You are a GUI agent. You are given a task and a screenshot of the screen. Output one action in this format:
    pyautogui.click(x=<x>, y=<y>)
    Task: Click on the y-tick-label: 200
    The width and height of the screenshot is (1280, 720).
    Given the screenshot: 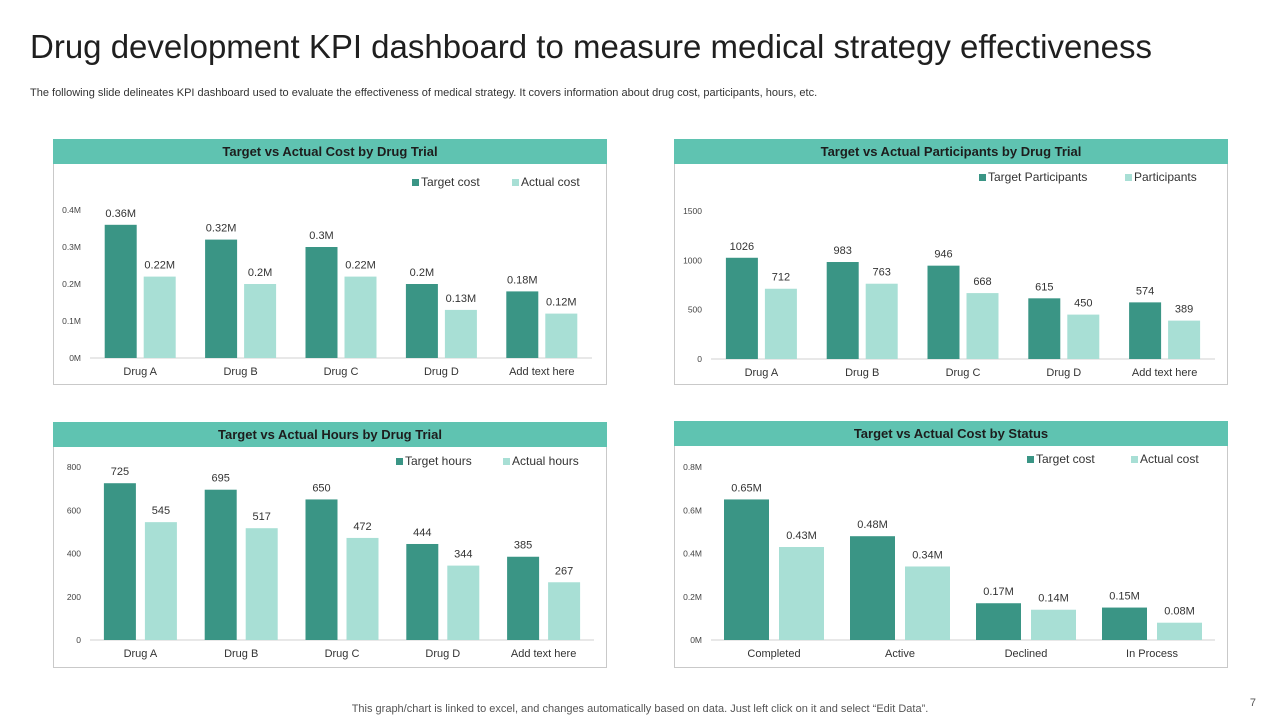 What is the action you would take?
    pyautogui.click(x=74, y=597)
    